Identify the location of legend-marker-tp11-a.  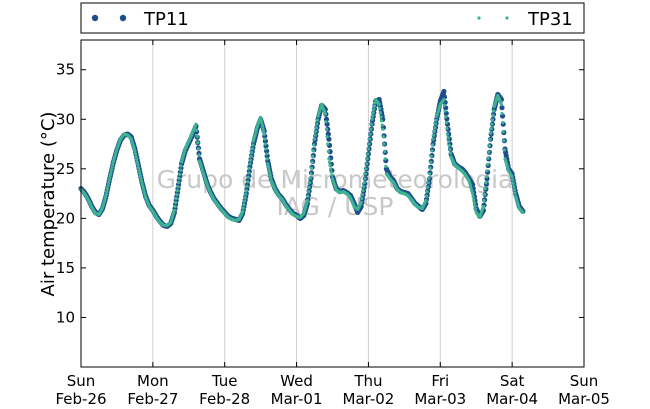
(95, 18).